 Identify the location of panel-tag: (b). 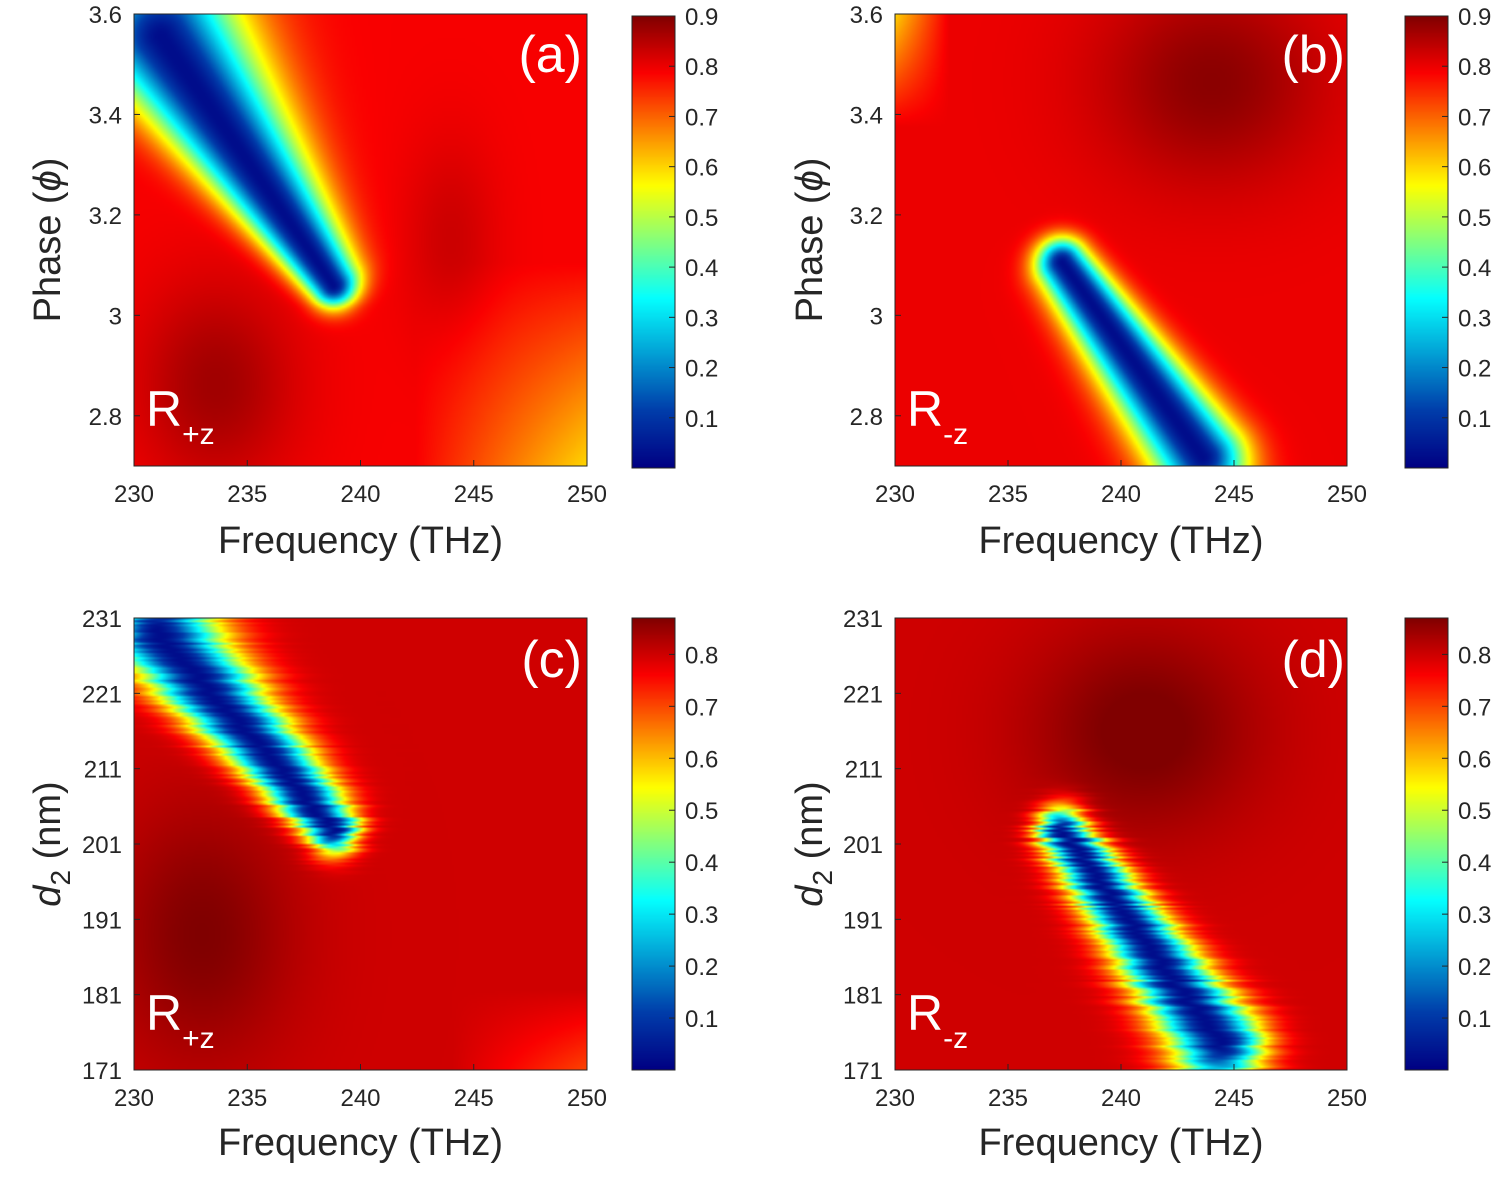
(1313, 55).